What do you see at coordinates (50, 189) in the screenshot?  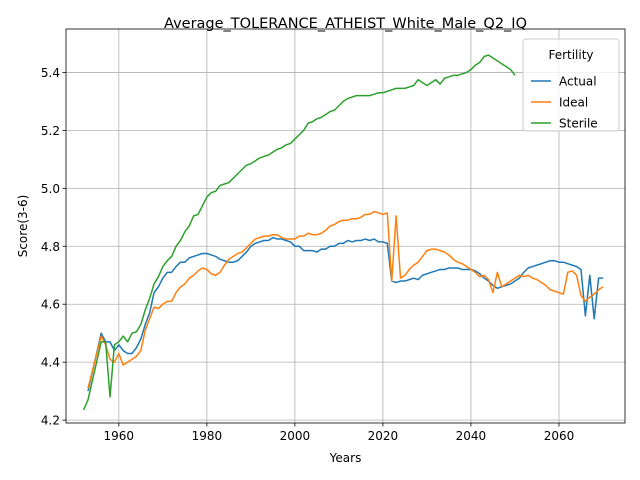 I see `y-tick-label: 5.0` at bounding box center [50, 189].